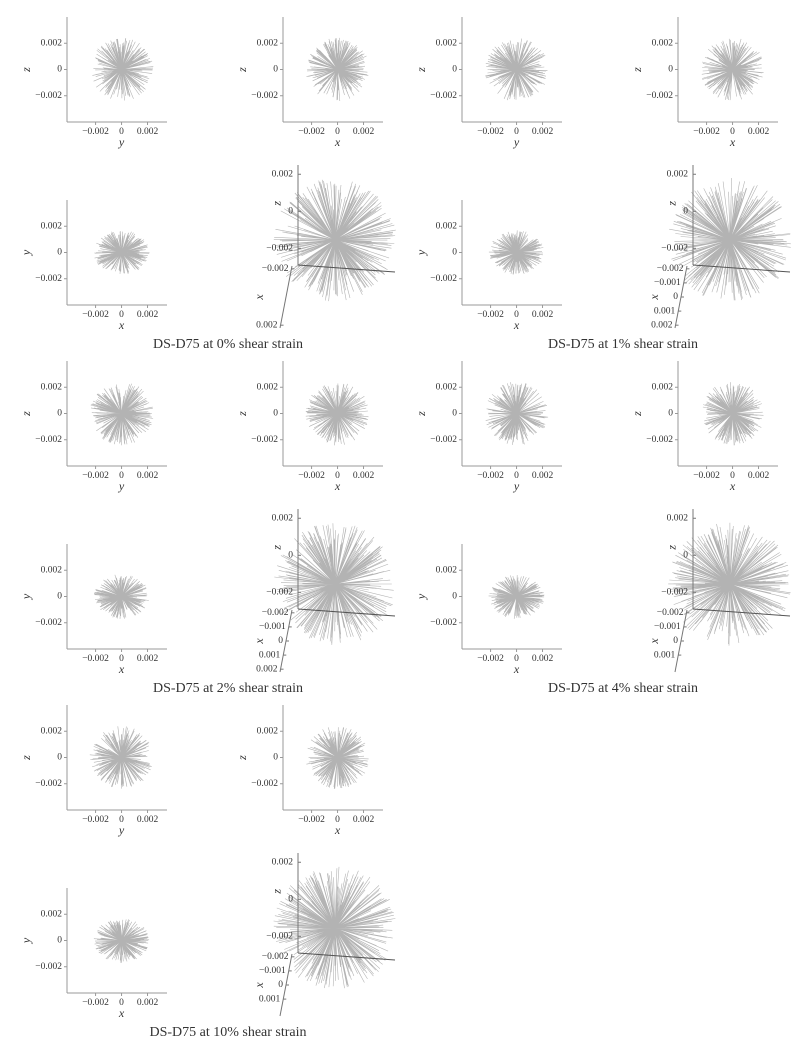 The height and width of the screenshot is (1054, 811). What do you see at coordinates (227, 1032) in the screenshot?
I see `caption: DS-D75 at 10% shear strain` at bounding box center [227, 1032].